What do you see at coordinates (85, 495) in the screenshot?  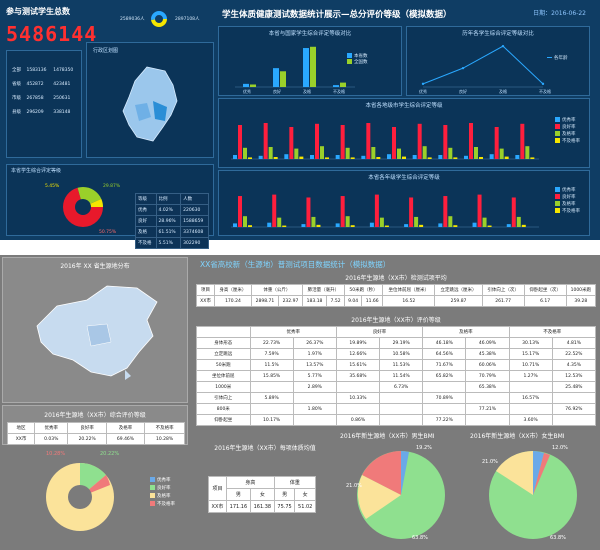 I see `overall-pie: 10.28% 20.22%` at bounding box center [85, 495].